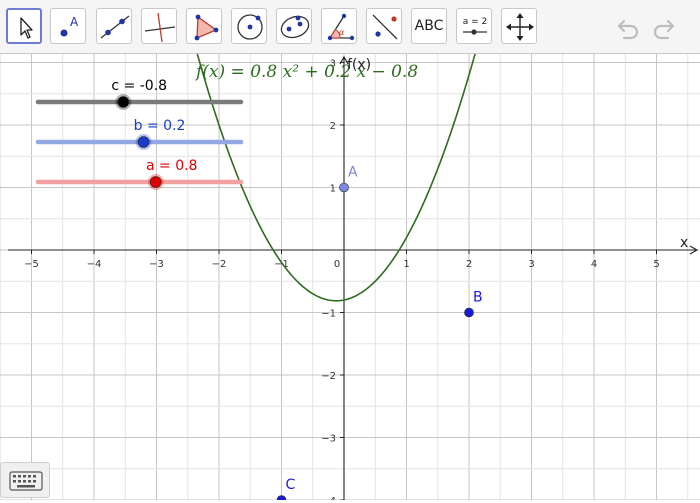 The image size is (700, 503). Describe the element at coordinates (469, 312) in the screenshot. I see `point-B-marker` at that location.